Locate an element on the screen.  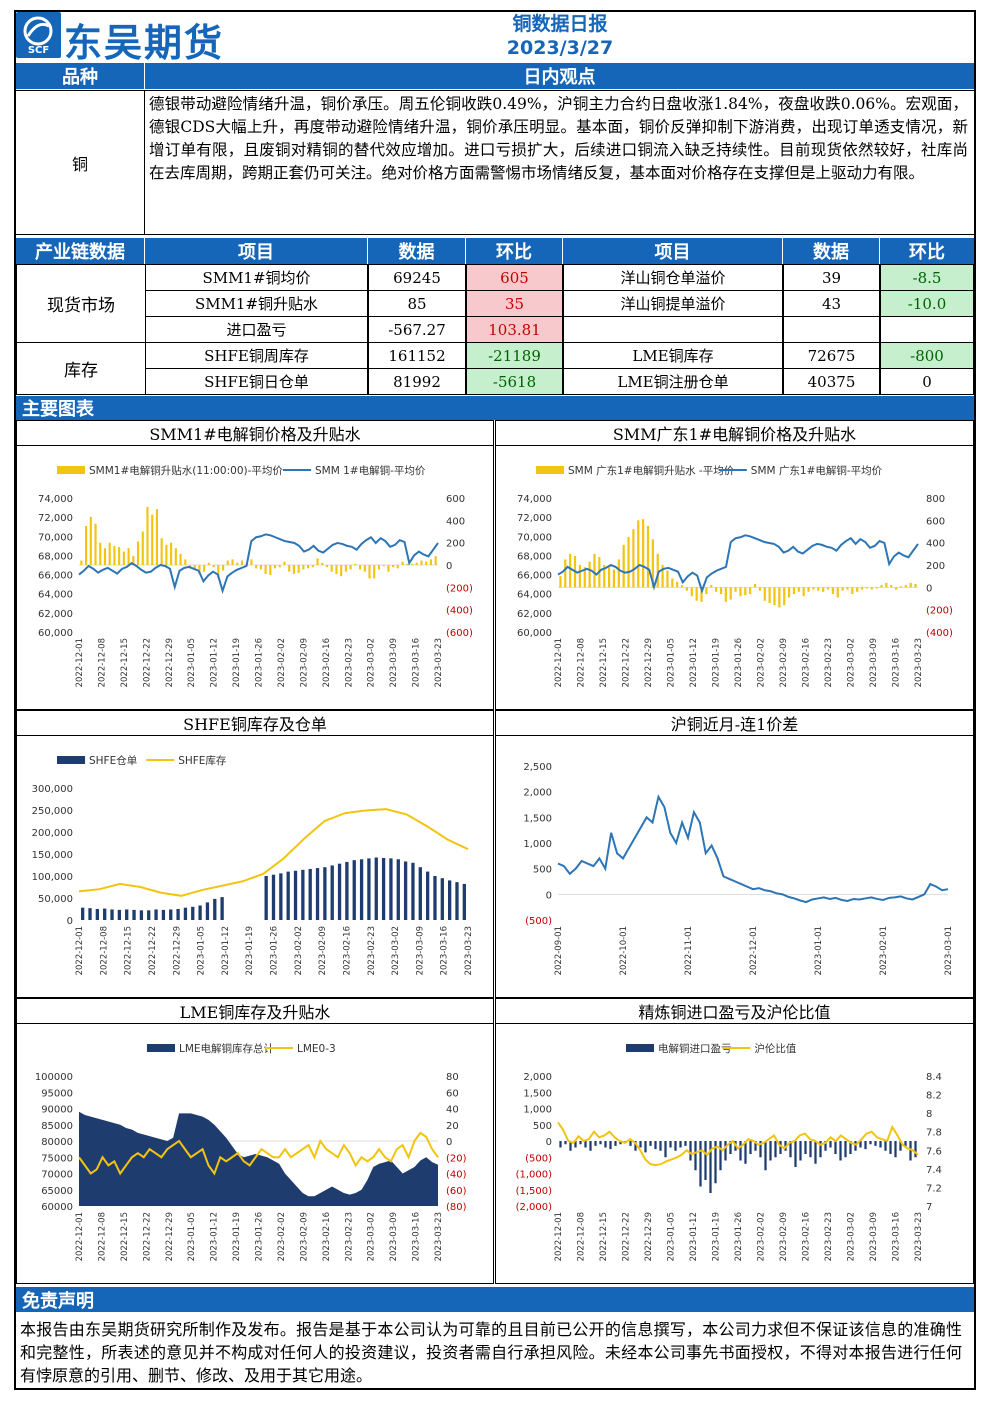
y2-tick-label: 600 is located at coordinates (455, 499).